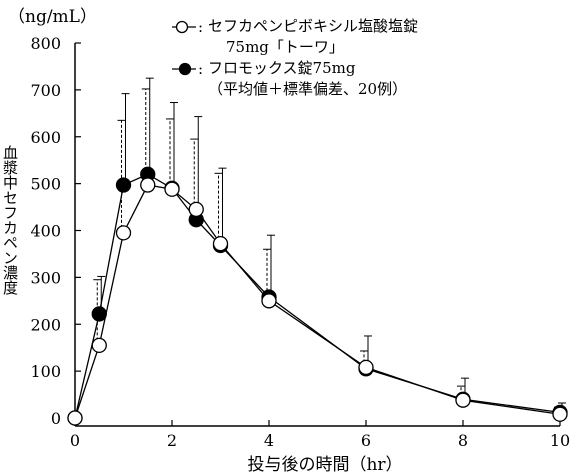 The width and height of the screenshot is (570, 473). Describe the element at coordinates (45, 184) in the screenshot. I see `y-tick-label: 500` at that location.